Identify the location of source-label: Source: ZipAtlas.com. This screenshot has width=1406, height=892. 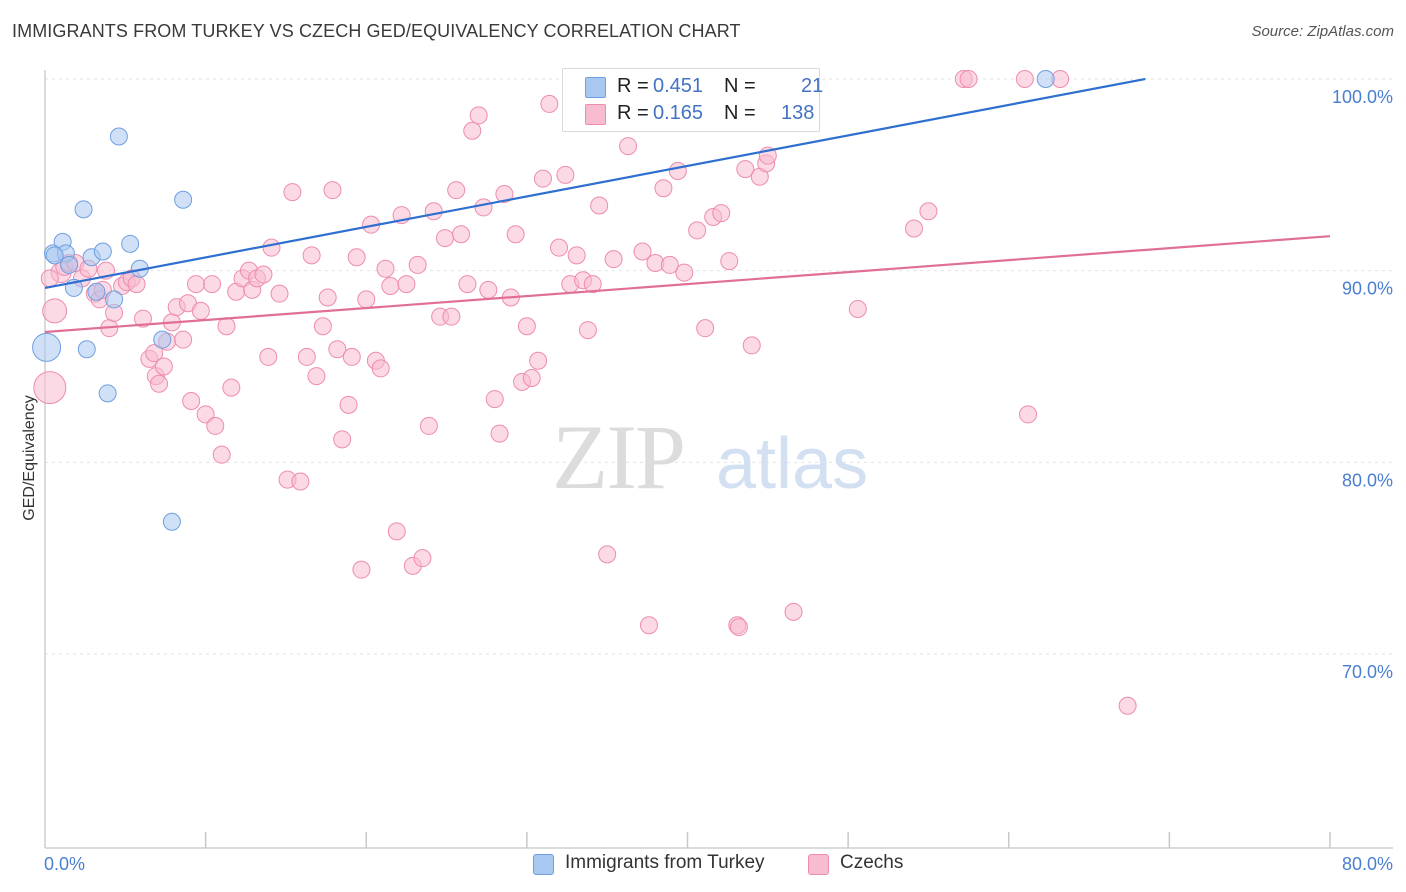
(1322, 31).